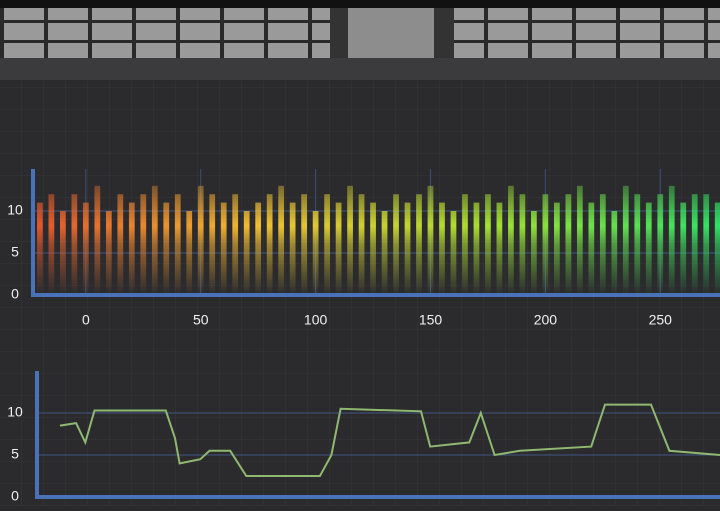  Describe the element at coordinates (391, 33) in the screenshot. I see `window-pane` at that location.